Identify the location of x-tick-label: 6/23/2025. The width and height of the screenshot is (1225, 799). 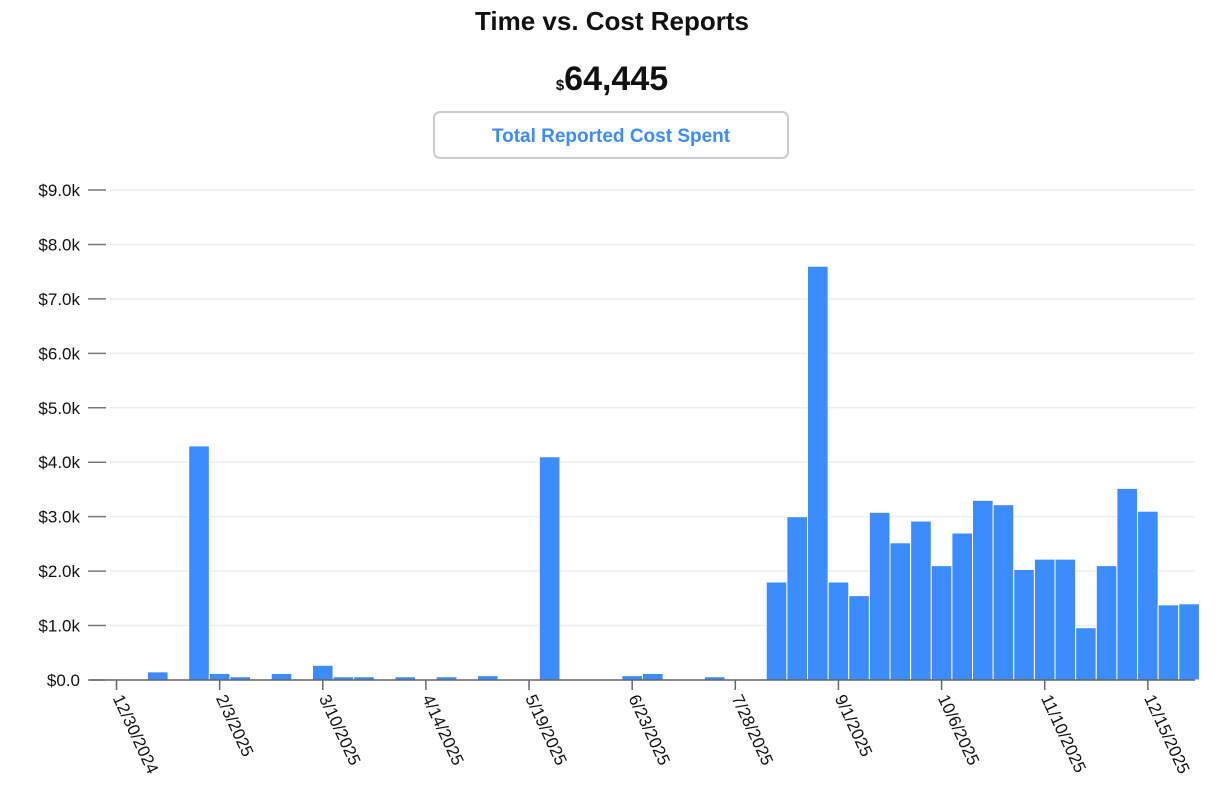
(649, 730).